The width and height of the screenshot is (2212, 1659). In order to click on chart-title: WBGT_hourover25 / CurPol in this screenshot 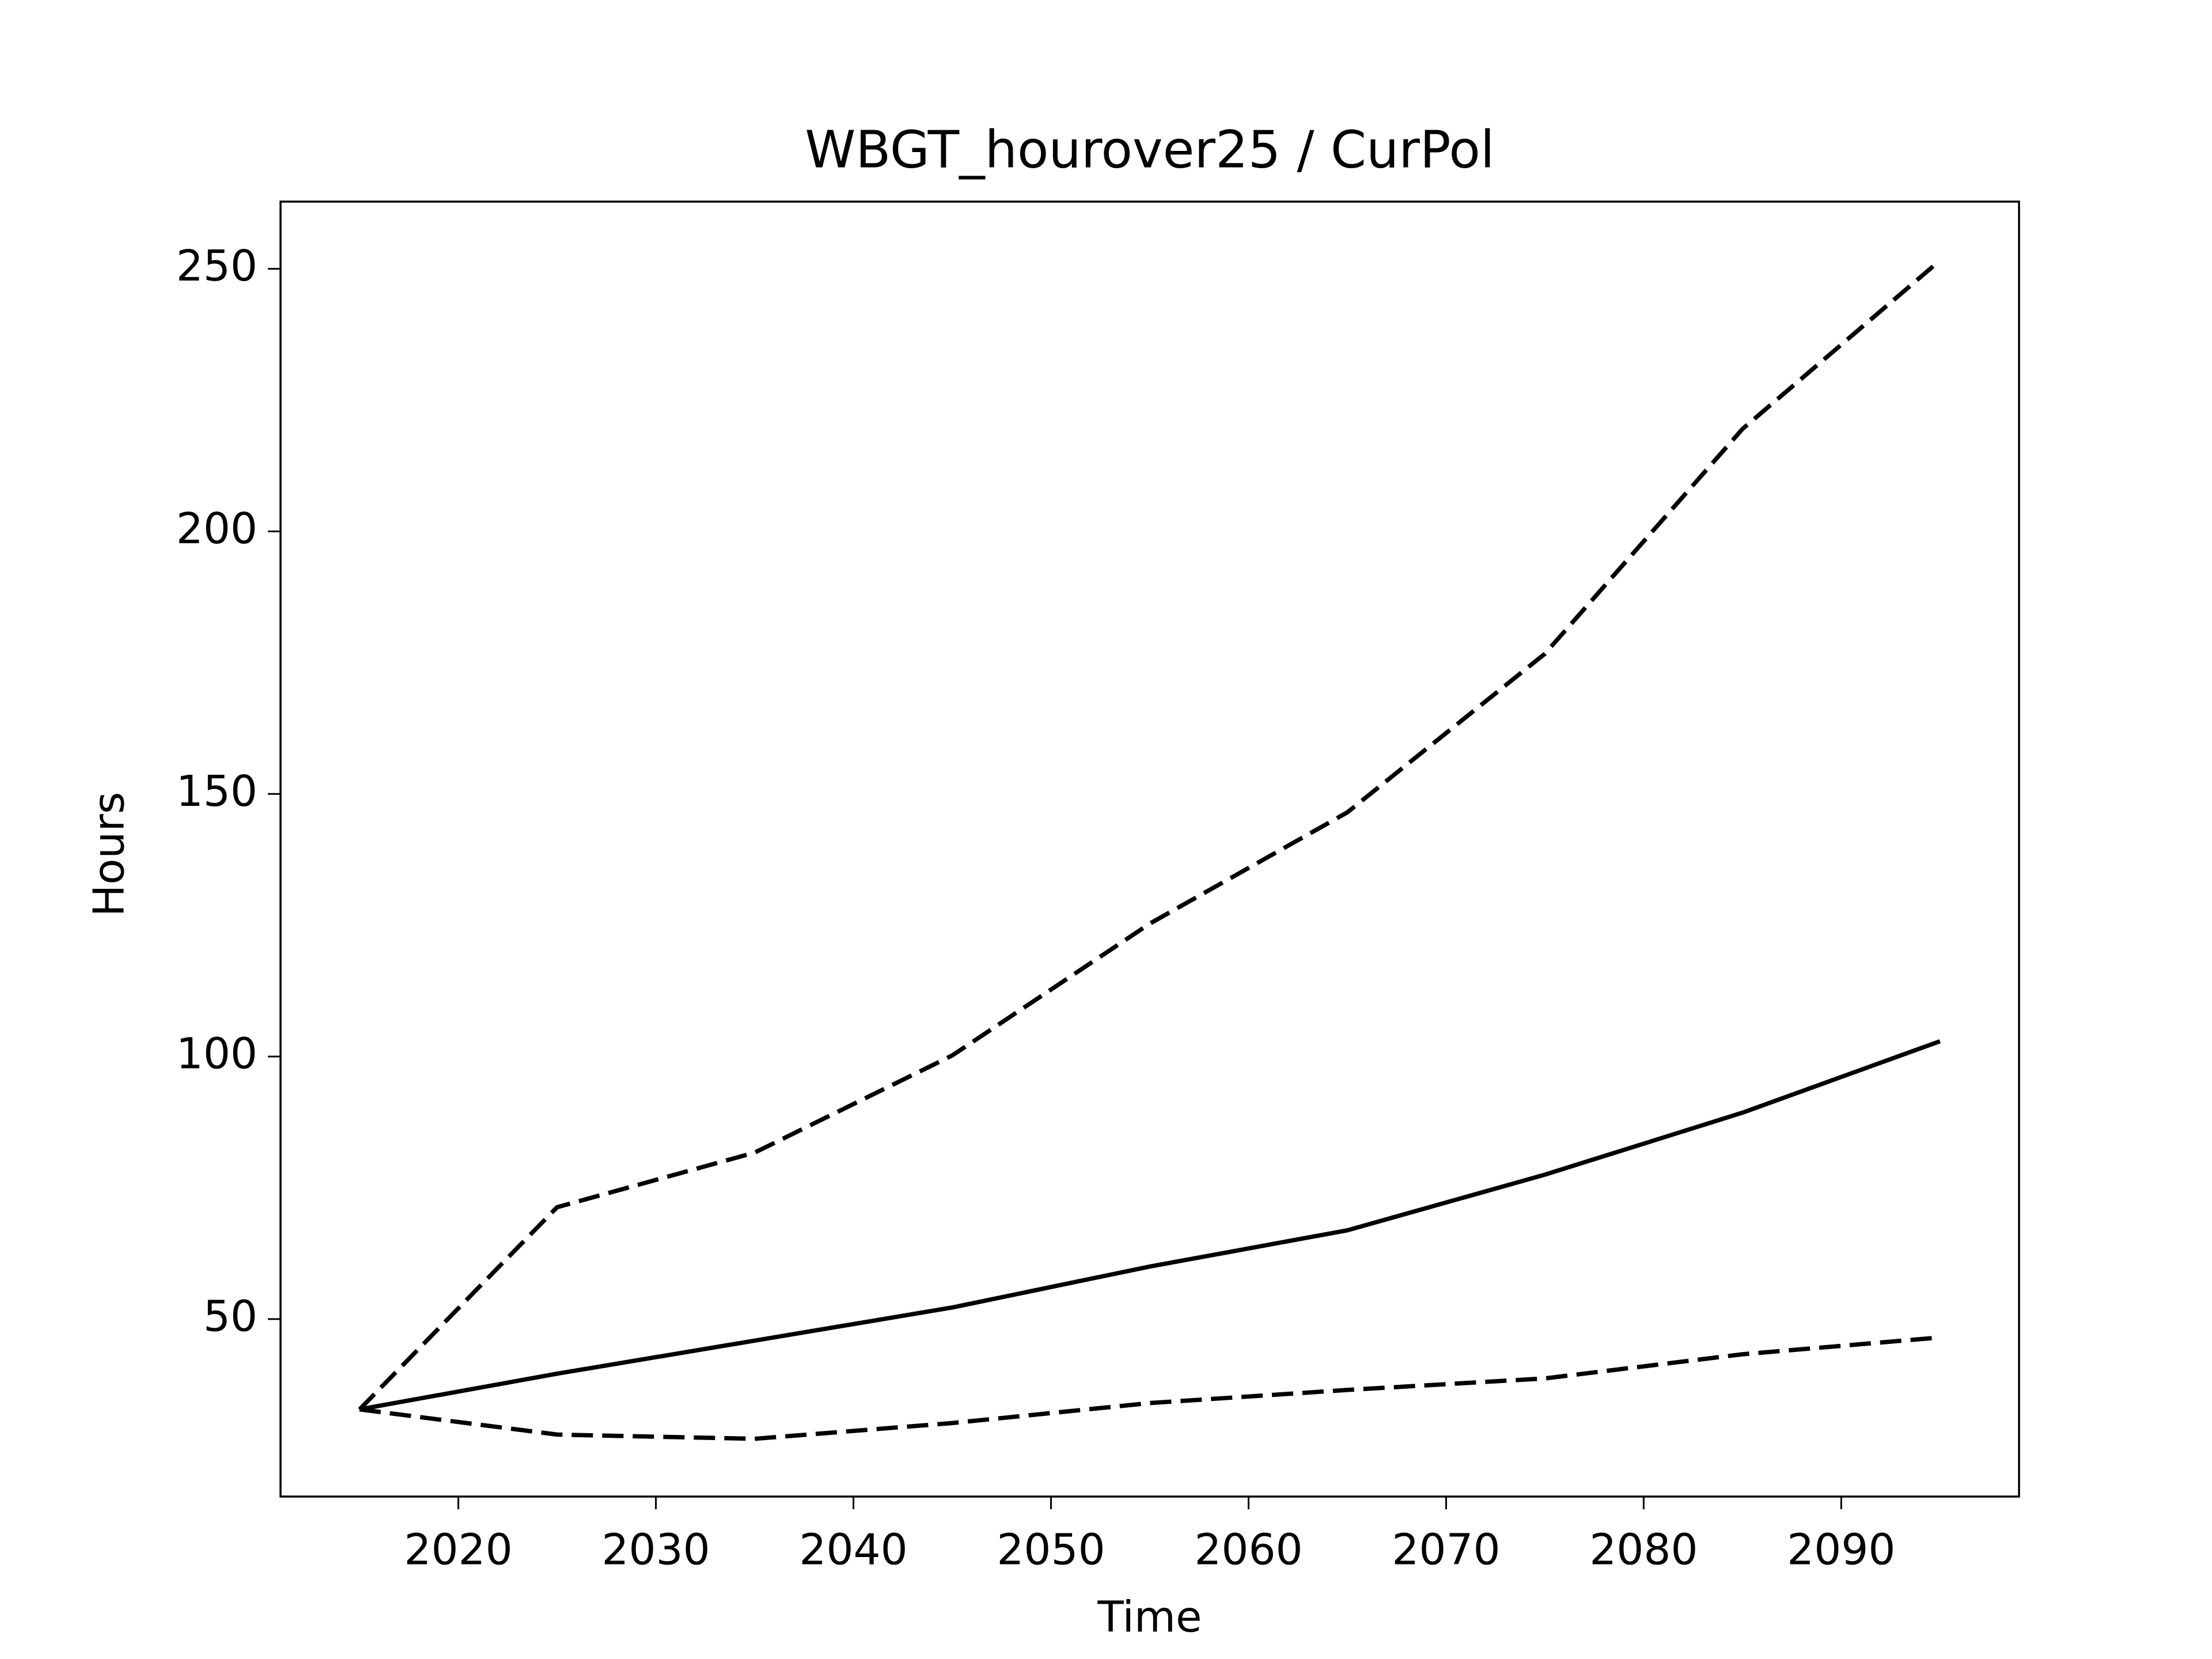, I will do `click(1149, 149)`.